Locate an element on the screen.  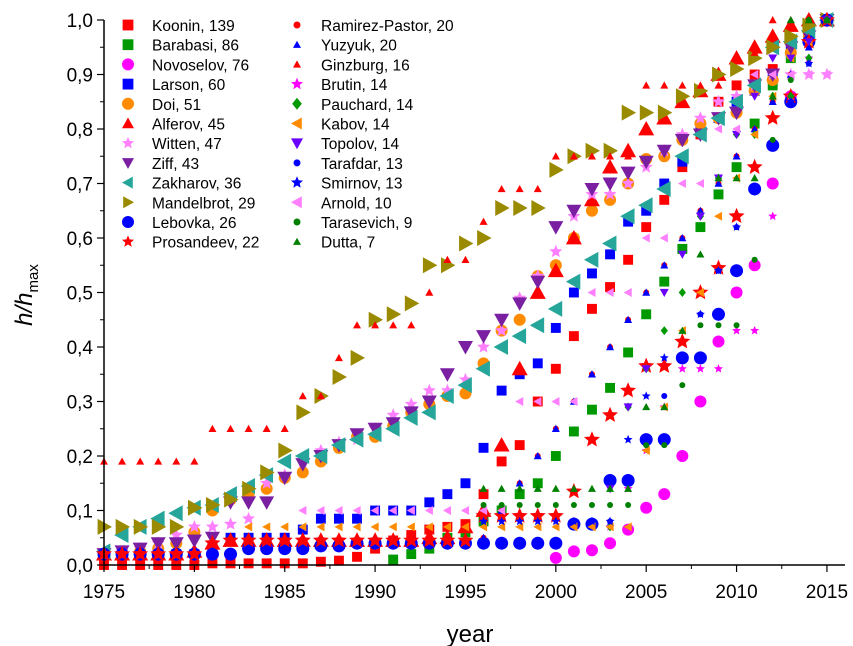
y-tick-label: 0,4 is located at coordinates (80, 348).